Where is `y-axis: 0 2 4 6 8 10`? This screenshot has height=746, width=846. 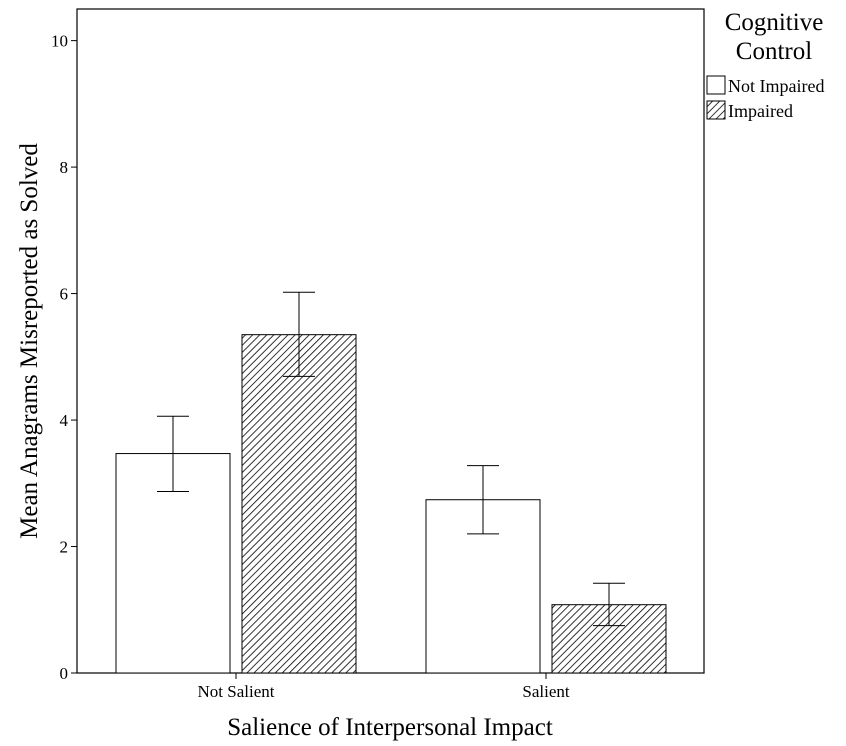
y-axis: 0 2 4 6 8 10 is located at coordinates (64, 357).